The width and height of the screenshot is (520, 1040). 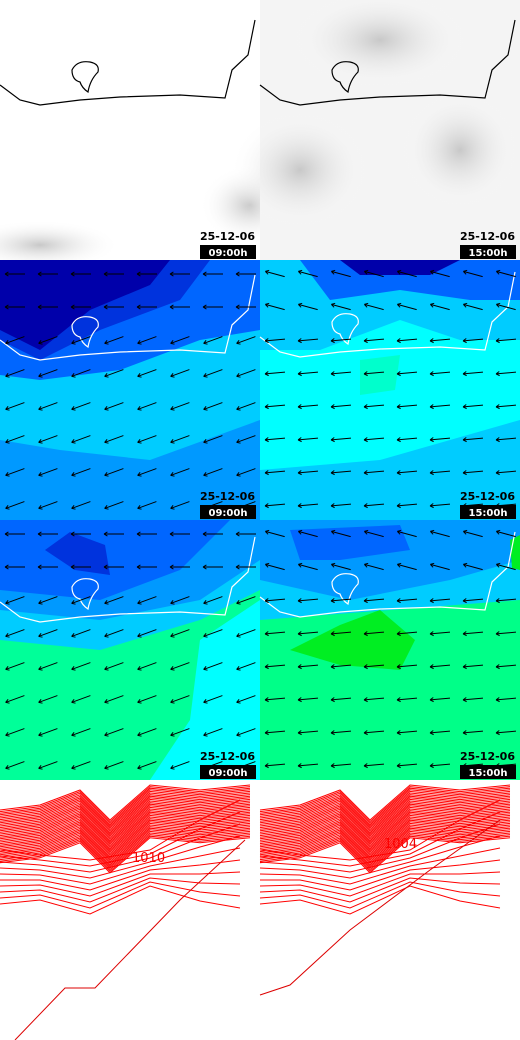 What do you see at coordinates (128, 317) in the screenshot?
I see `coastline` at bounding box center [128, 317].